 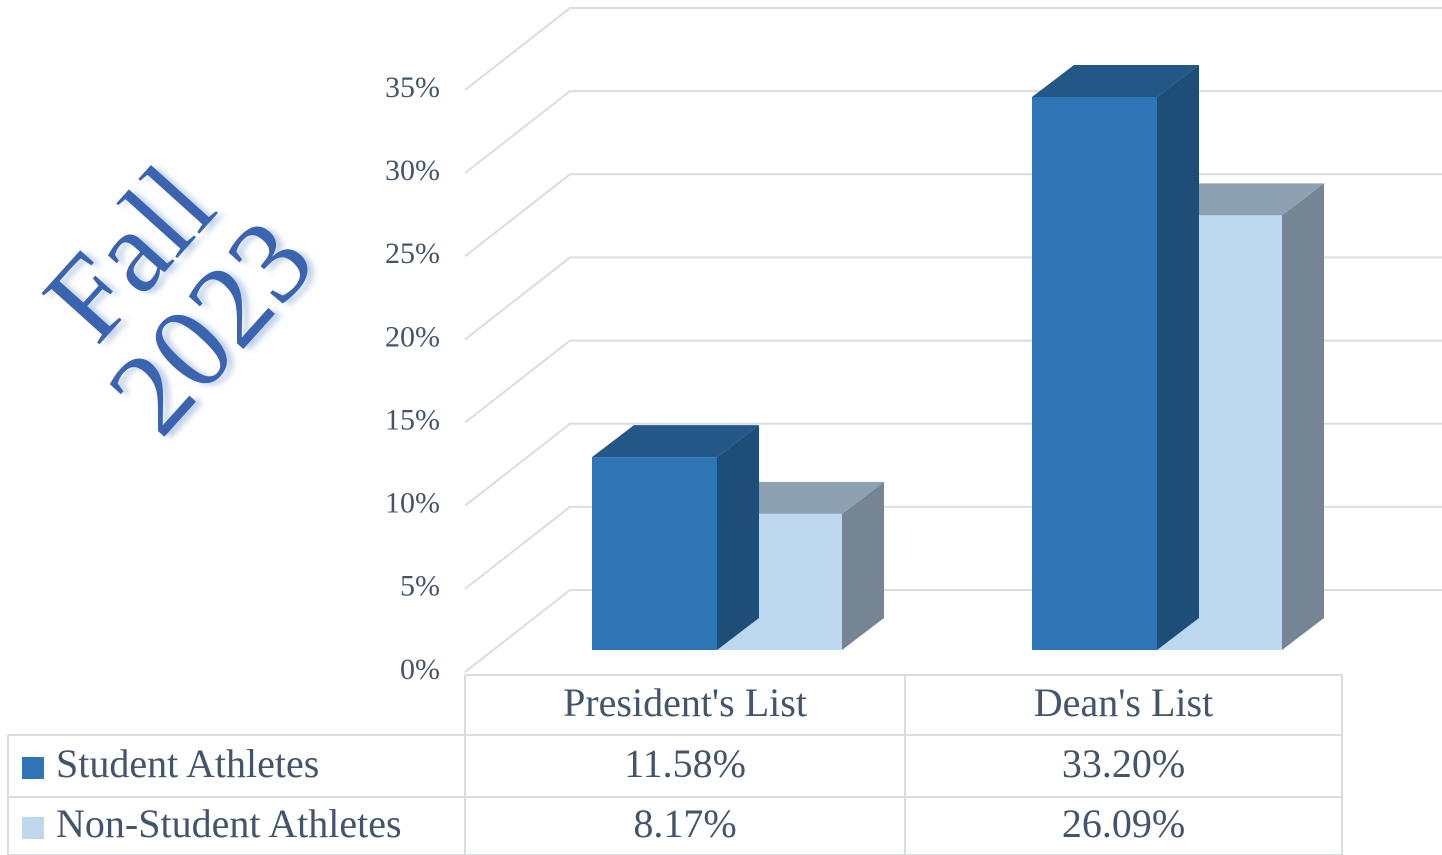 What do you see at coordinates (412, 336) in the screenshot?
I see `y-tick-label: 20%` at bounding box center [412, 336].